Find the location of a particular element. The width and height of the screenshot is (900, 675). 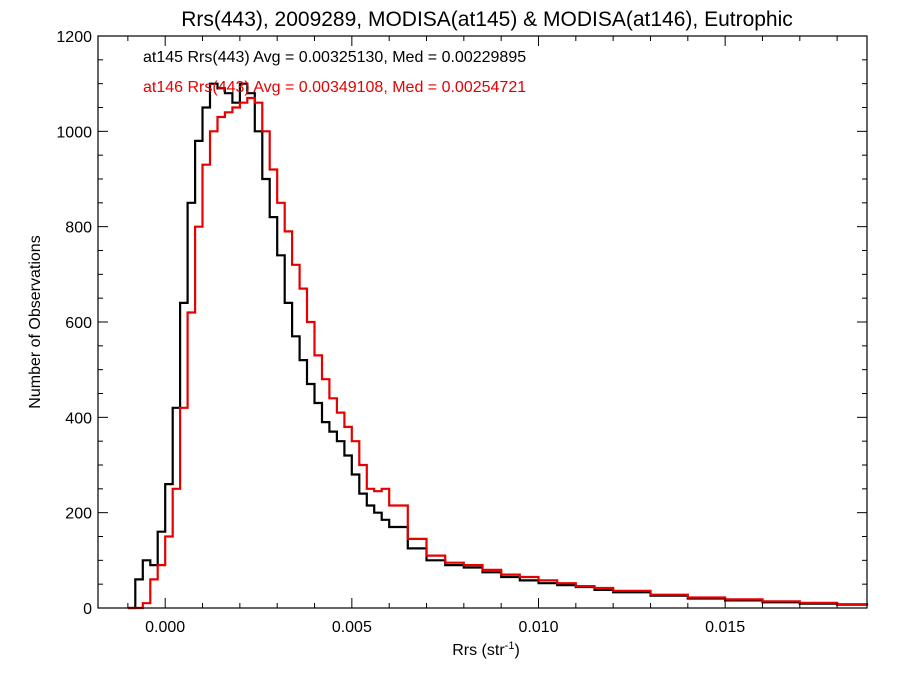

x-axis-label-suffix: ) is located at coordinates (516, 650).